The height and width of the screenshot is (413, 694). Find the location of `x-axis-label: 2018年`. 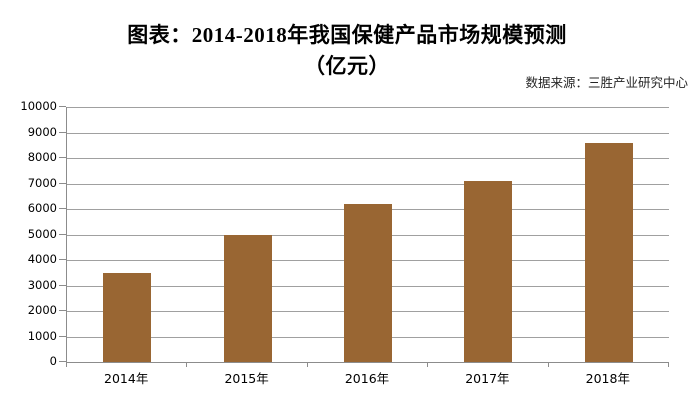

x-axis-label: 2018年 is located at coordinates (607, 378).